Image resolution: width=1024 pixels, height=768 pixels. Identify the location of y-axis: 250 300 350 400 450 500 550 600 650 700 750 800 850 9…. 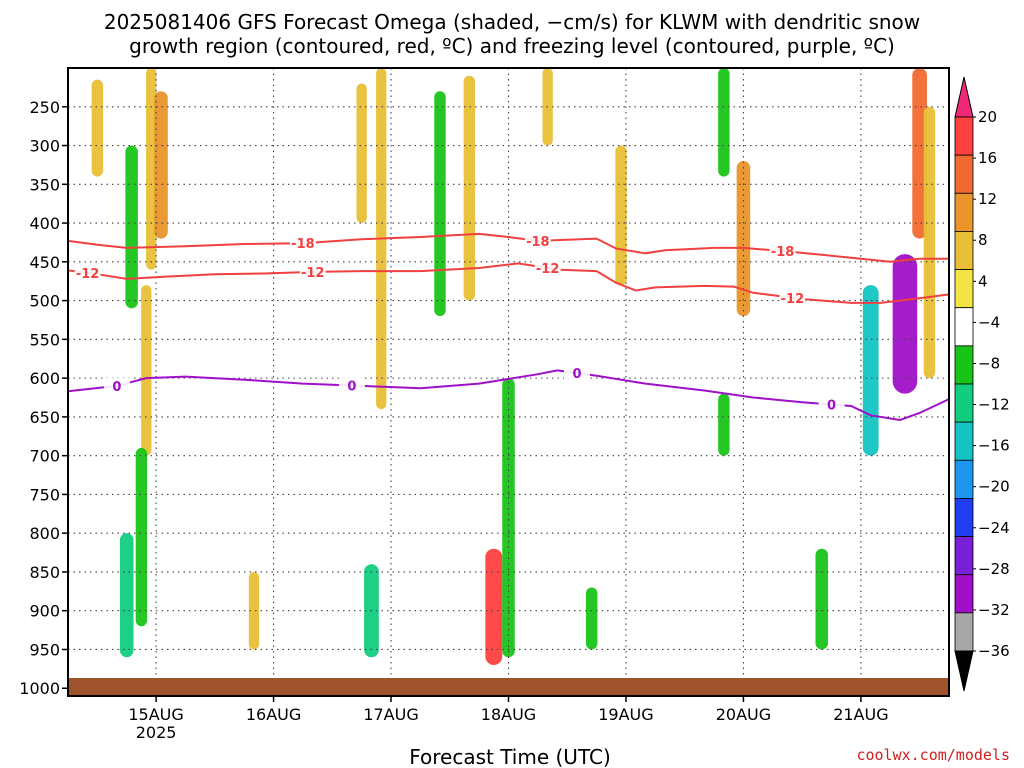
(43, 398).